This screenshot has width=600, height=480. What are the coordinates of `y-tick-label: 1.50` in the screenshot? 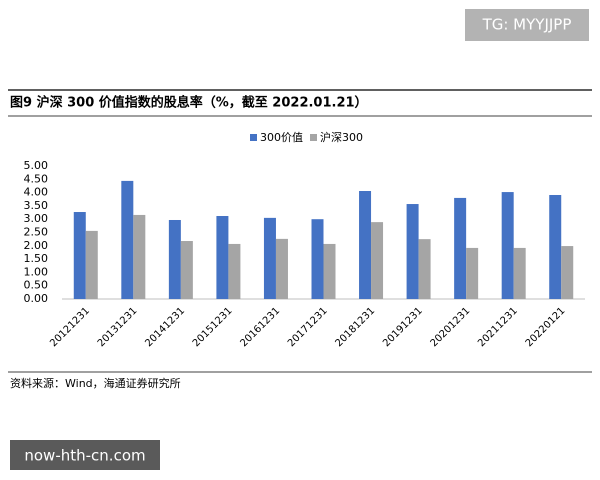 It's located at (36, 258).